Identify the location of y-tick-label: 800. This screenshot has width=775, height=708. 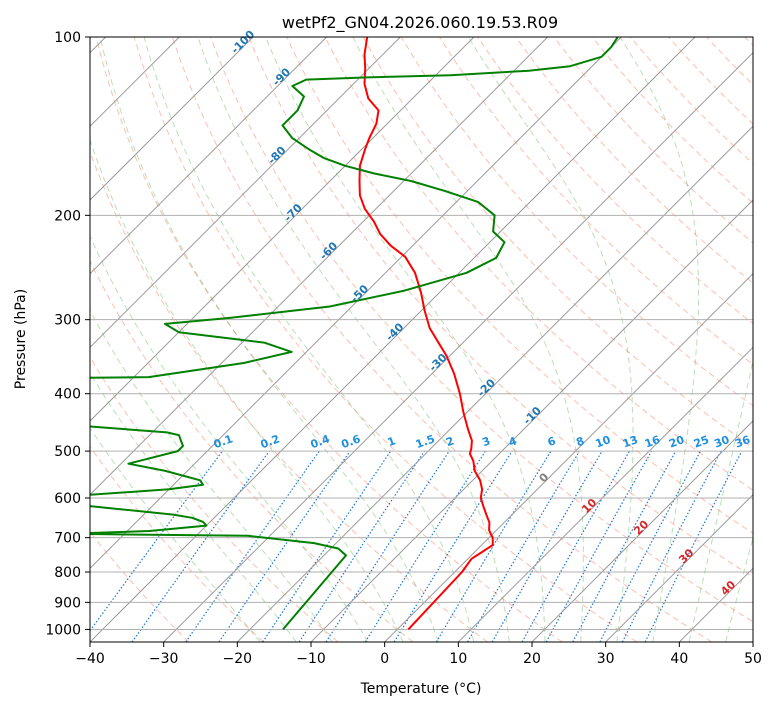
(67, 573).